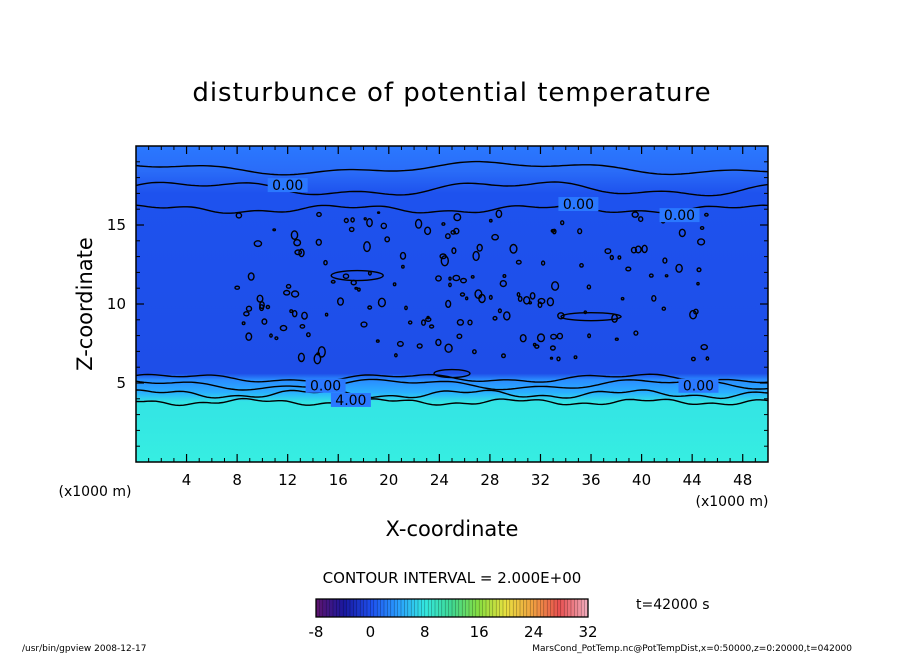 The height and width of the screenshot is (654, 904). Describe the element at coordinates (452, 608) in the screenshot. I see `colorbar` at that location.